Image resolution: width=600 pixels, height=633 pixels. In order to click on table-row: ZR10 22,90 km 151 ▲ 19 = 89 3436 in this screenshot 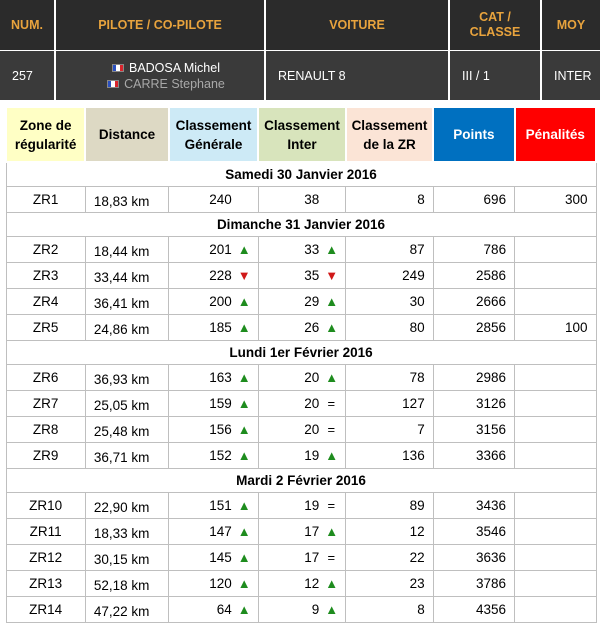, I will do `click(301, 505)`.